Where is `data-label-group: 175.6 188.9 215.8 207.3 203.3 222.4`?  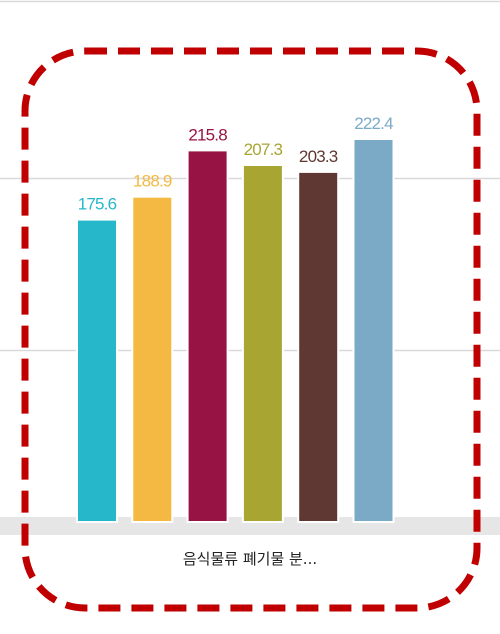 data-label-group: 175.6 188.9 215.8 207.3 203.3 222.4 is located at coordinates (236, 164).